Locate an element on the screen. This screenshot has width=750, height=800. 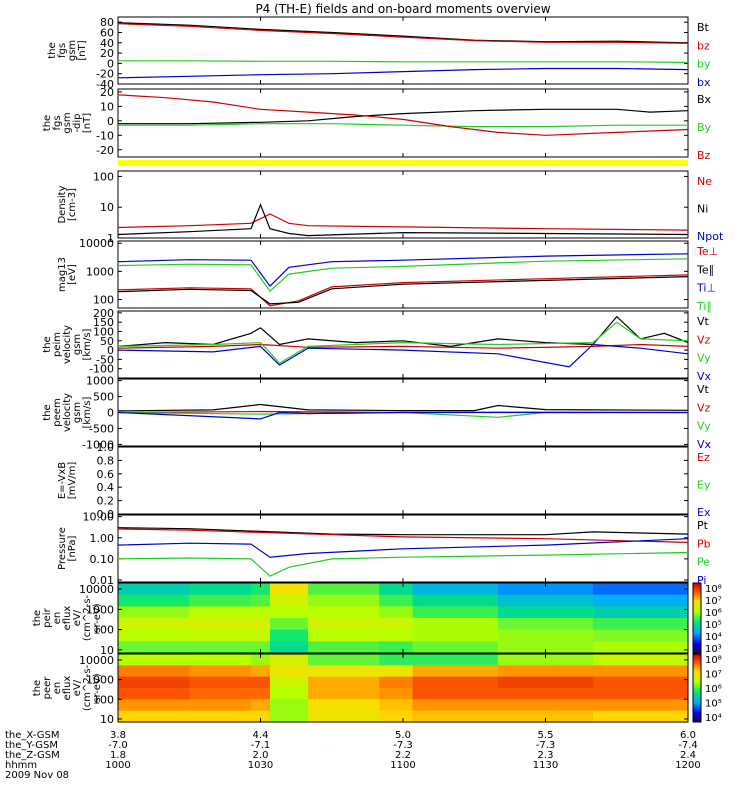
y-tick-label: 60 is located at coordinates (107, 32).